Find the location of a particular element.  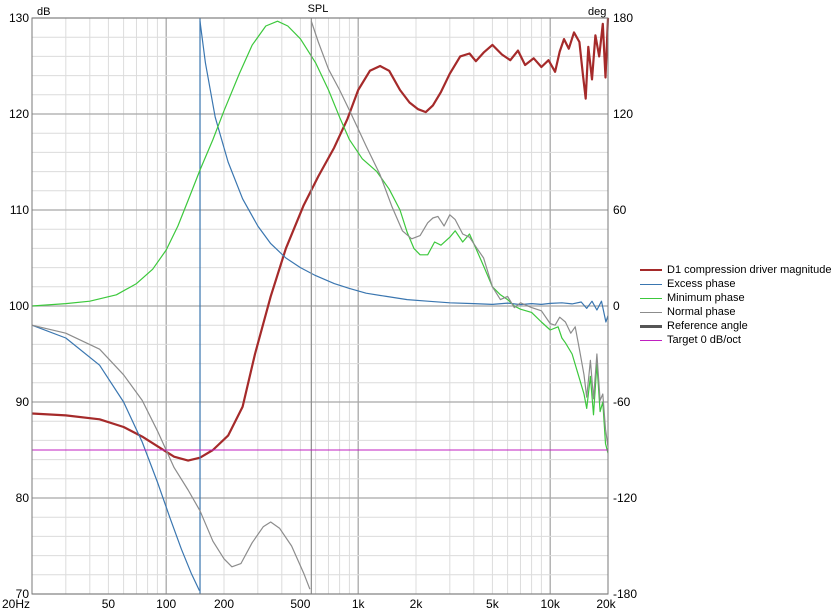

legend-item: Target 0 dB/oct is located at coordinates (735, 340).